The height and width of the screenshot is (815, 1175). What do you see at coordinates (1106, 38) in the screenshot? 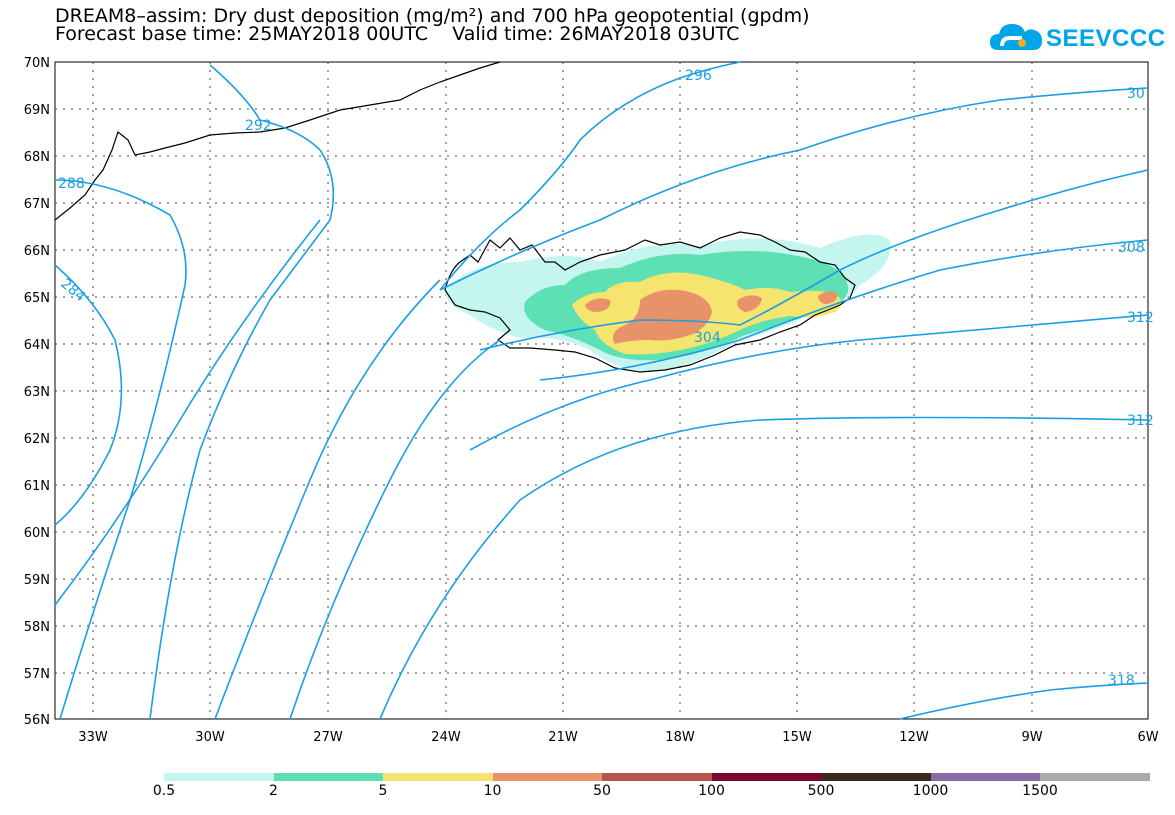
I see `logo-text: SEEVCCC` at bounding box center [1106, 38].